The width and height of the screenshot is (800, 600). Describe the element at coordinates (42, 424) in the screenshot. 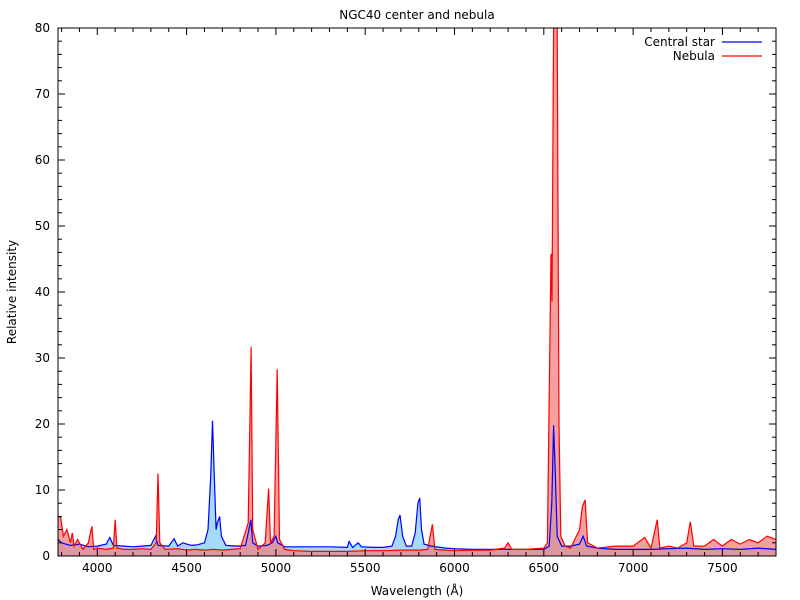

I see `y-tick-label: 20` at that location.